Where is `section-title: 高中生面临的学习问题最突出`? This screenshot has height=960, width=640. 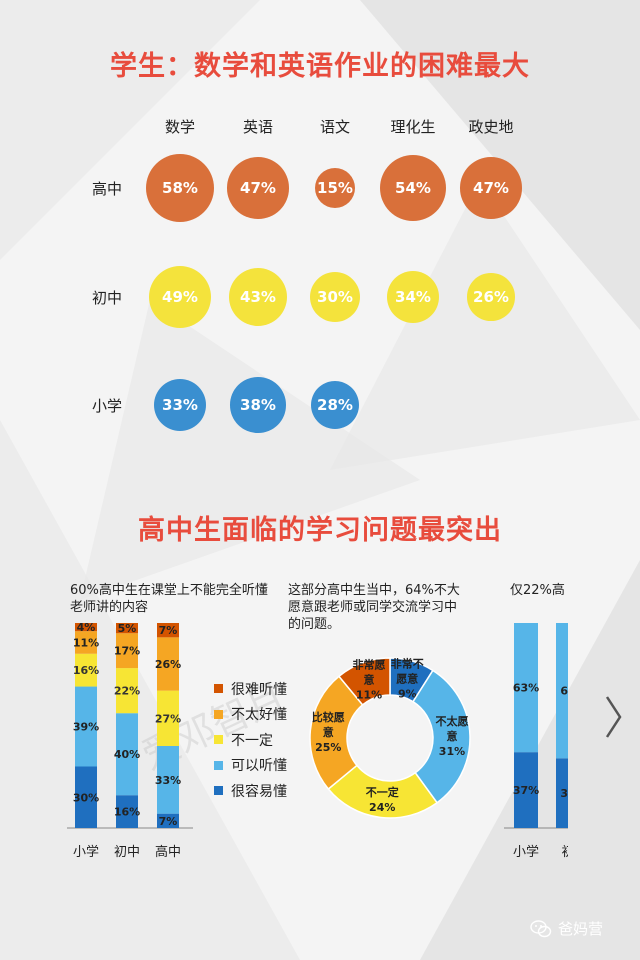 section-title: 高中生面临的学习问题最突出 is located at coordinates (320, 530).